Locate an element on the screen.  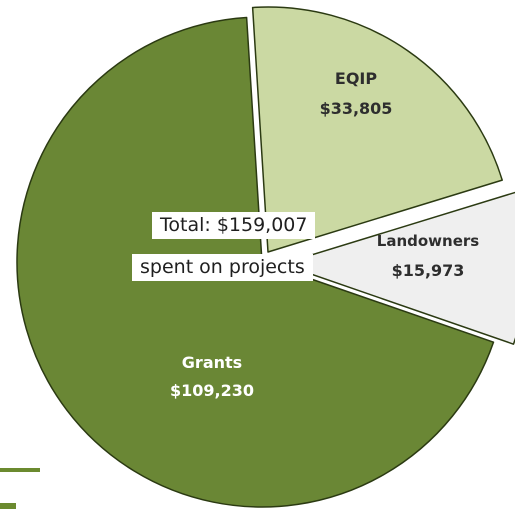
slice-name-label: Grants is located at coordinates (212, 362).